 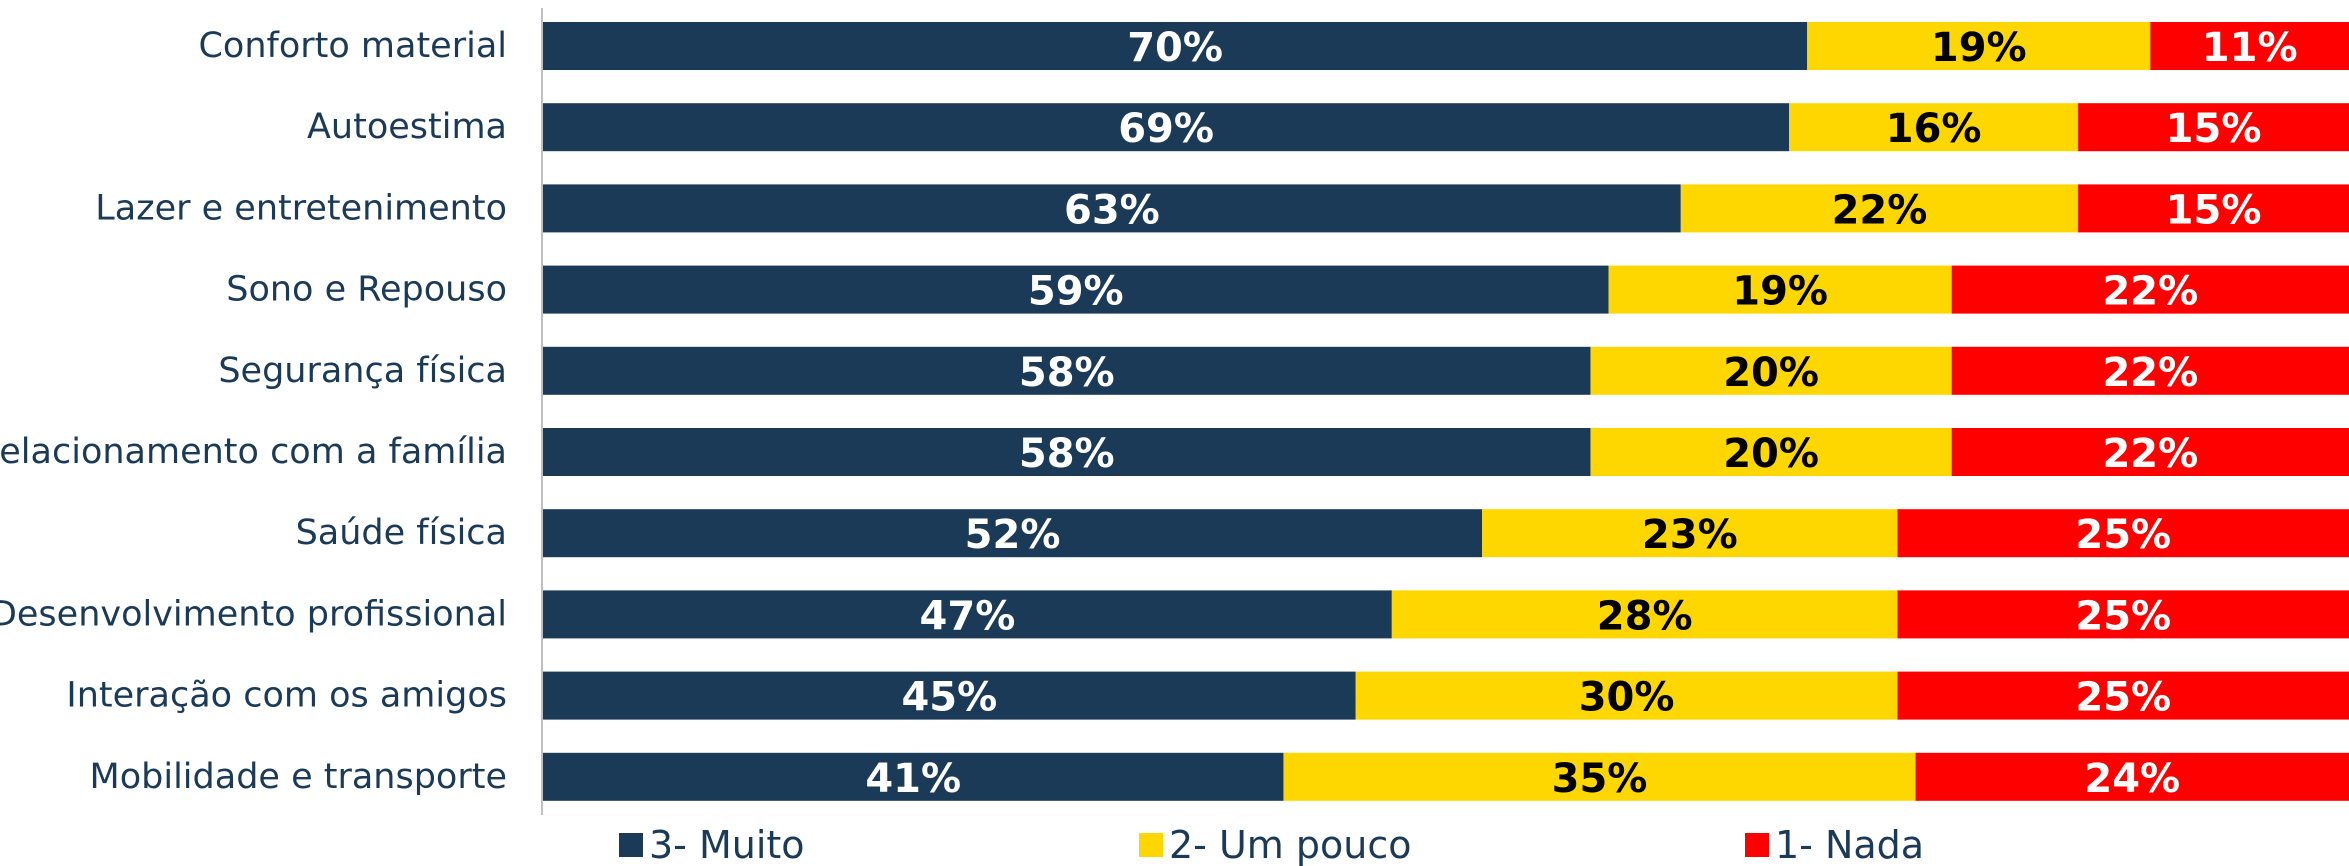 What do you see at coordinates (2132, 779) in the screenshot?
I see `data-label: 24%` at bounding box center [2132, 779].